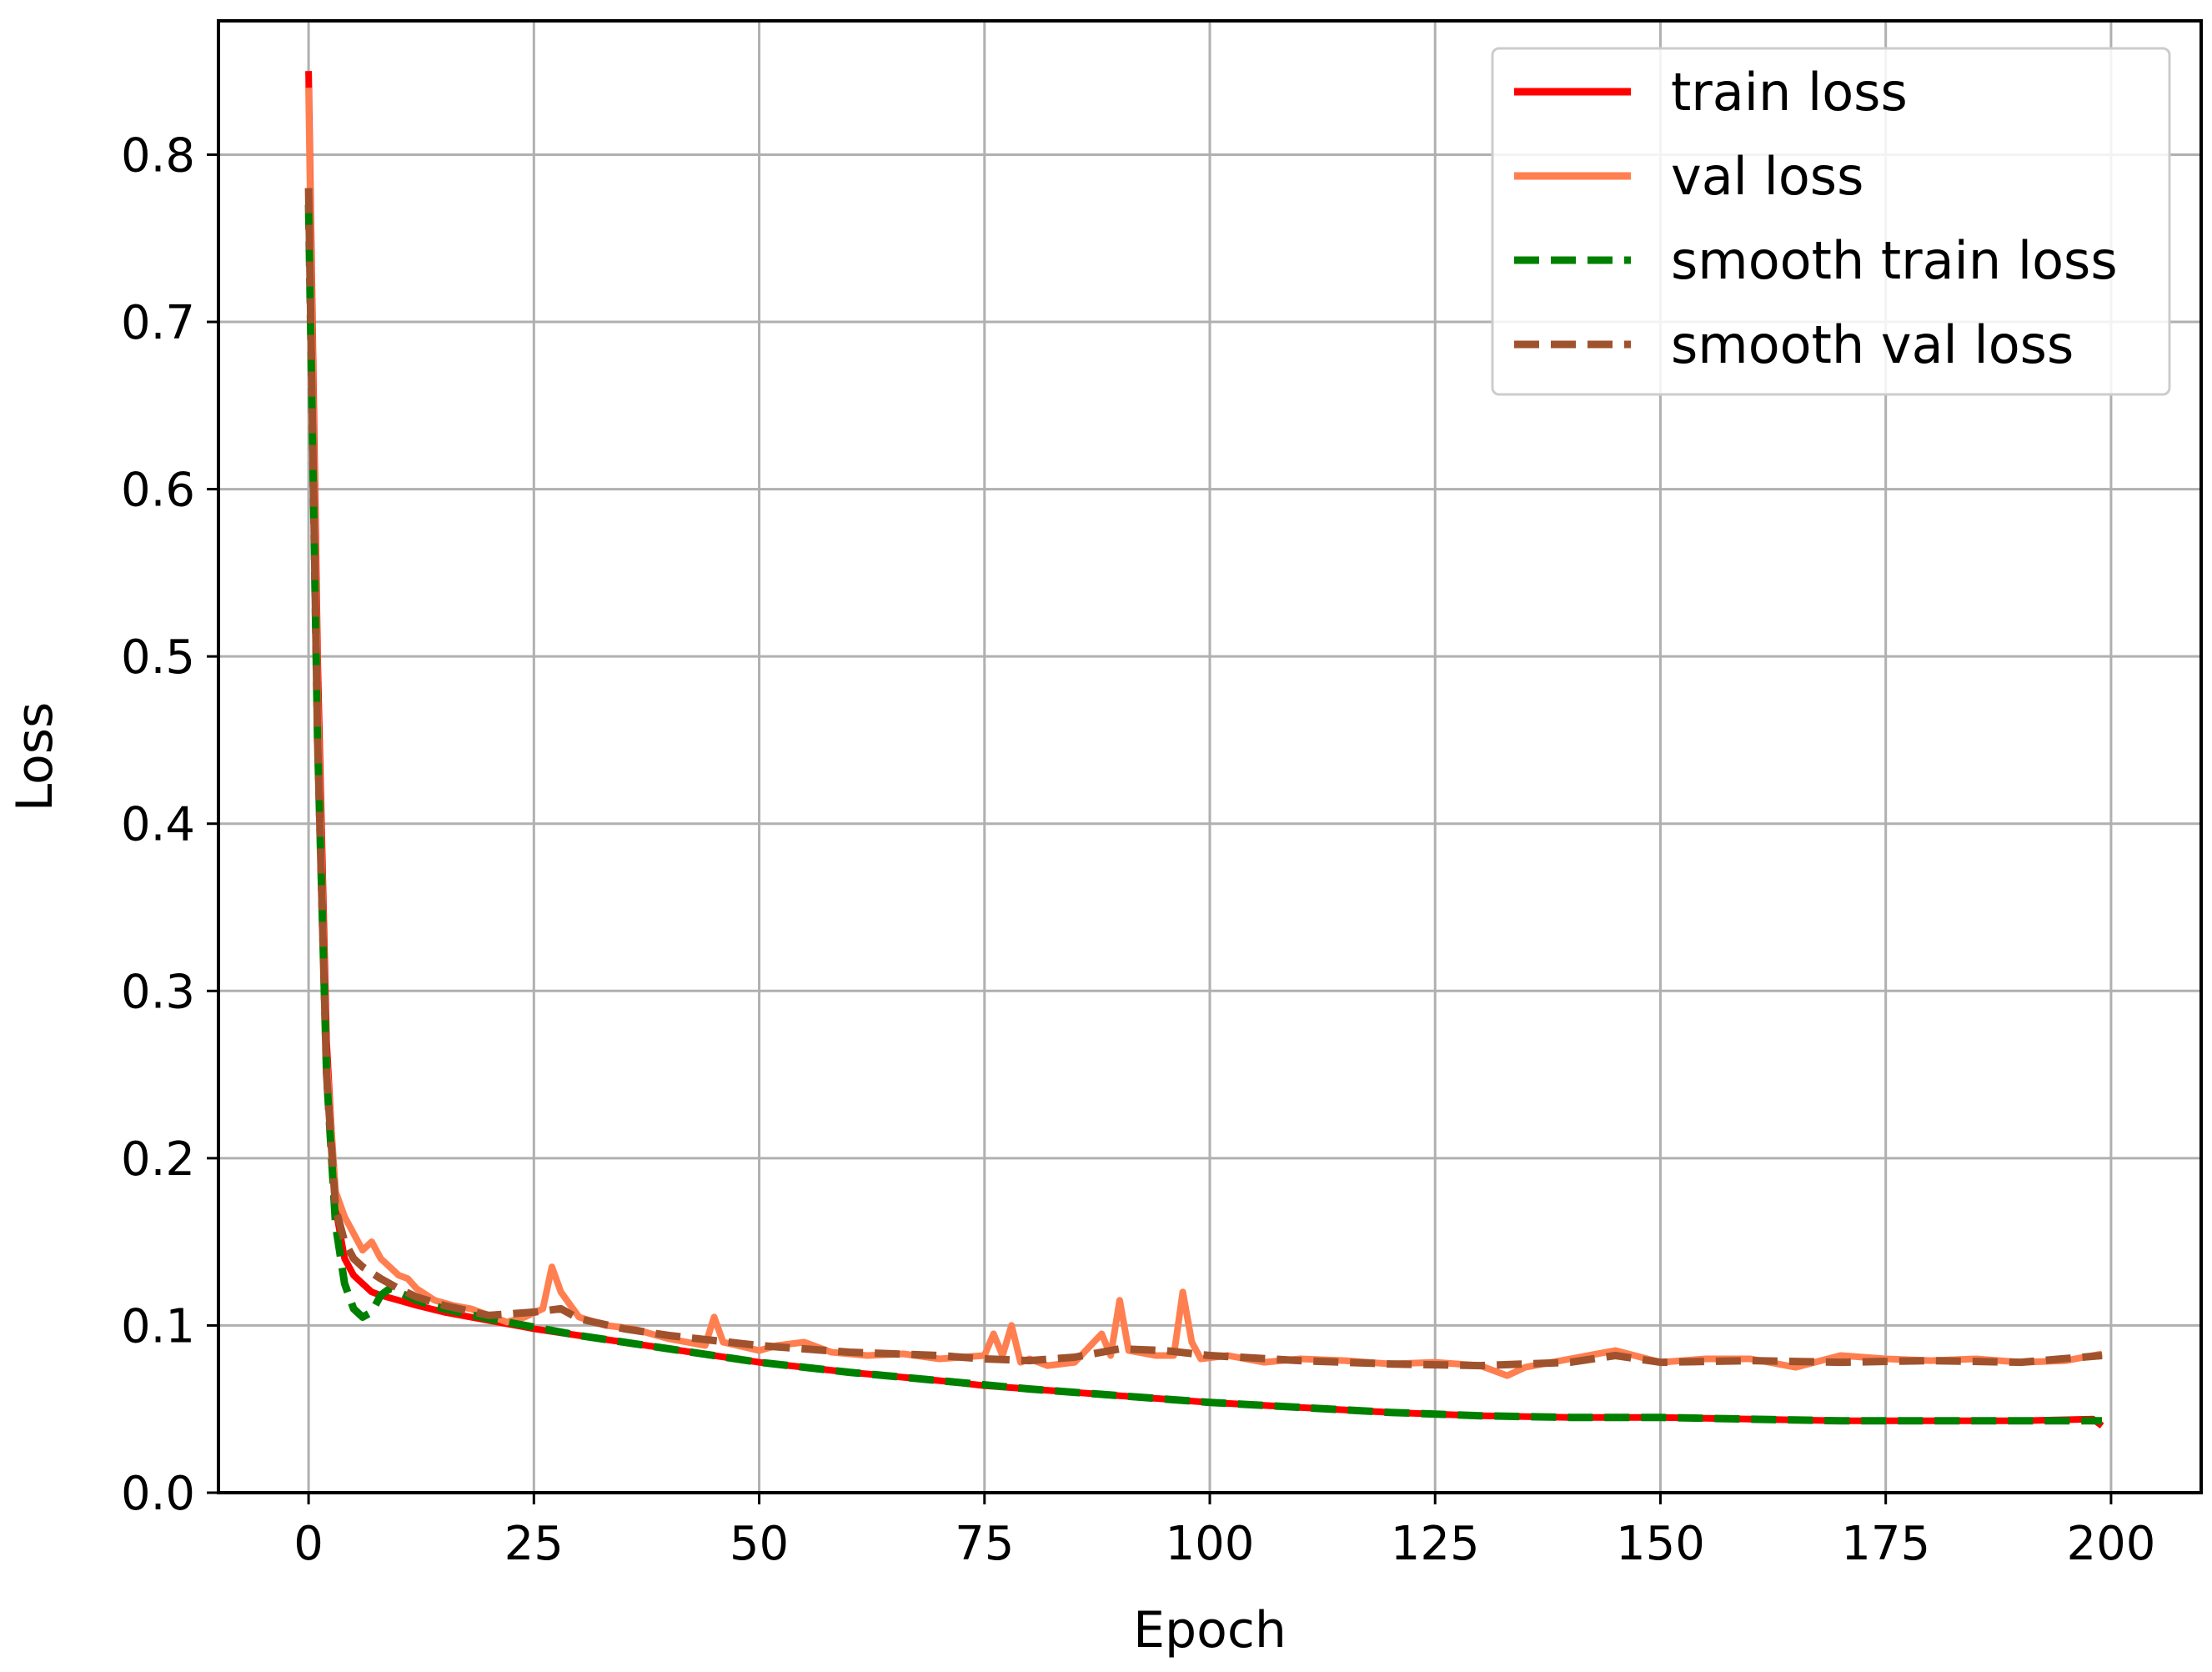 The image size is (2212, 1672). I want to click on y-tick-label: 0.2, so click(158, 1159).